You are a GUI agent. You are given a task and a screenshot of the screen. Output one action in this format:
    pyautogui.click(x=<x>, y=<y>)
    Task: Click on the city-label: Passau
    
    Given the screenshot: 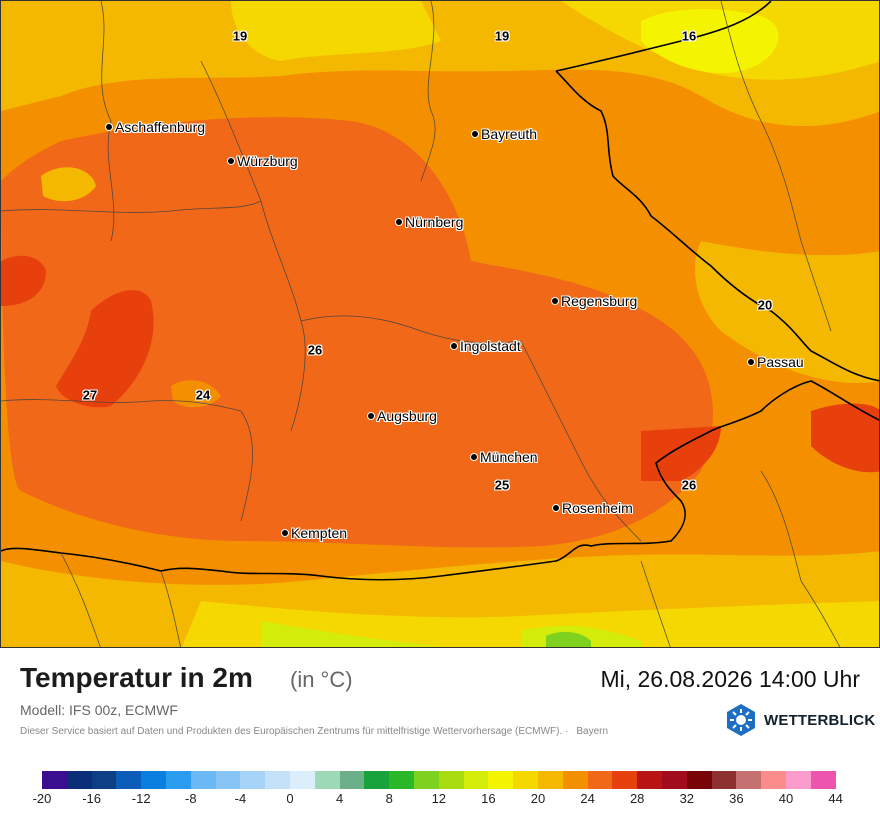 What is the action you would take?
    pyautogui.click(x=780, y=362)
    